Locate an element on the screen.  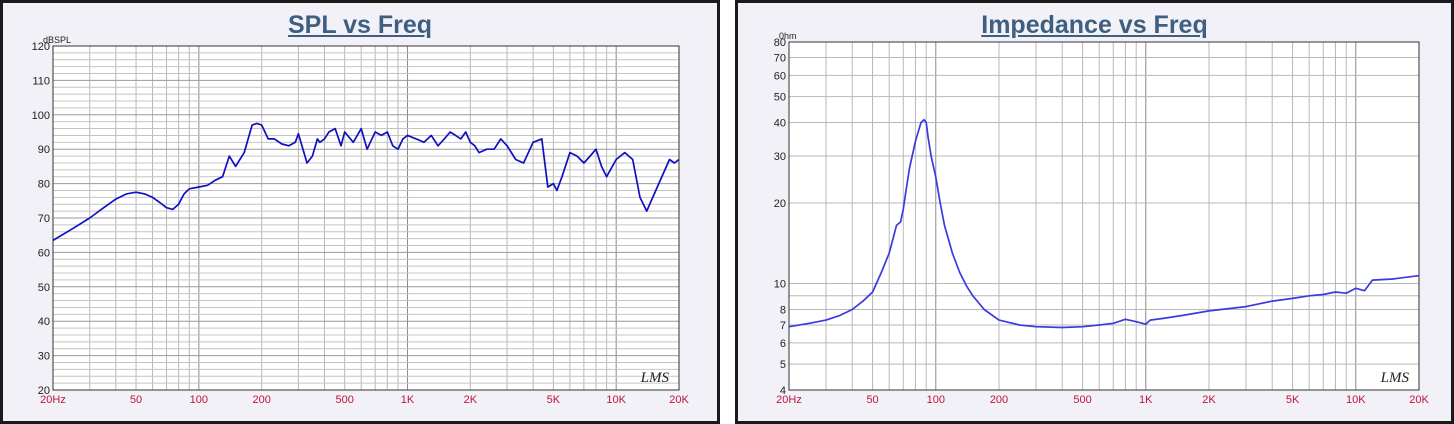
y-tick-label: 7 is located at coordinates (783, 326).